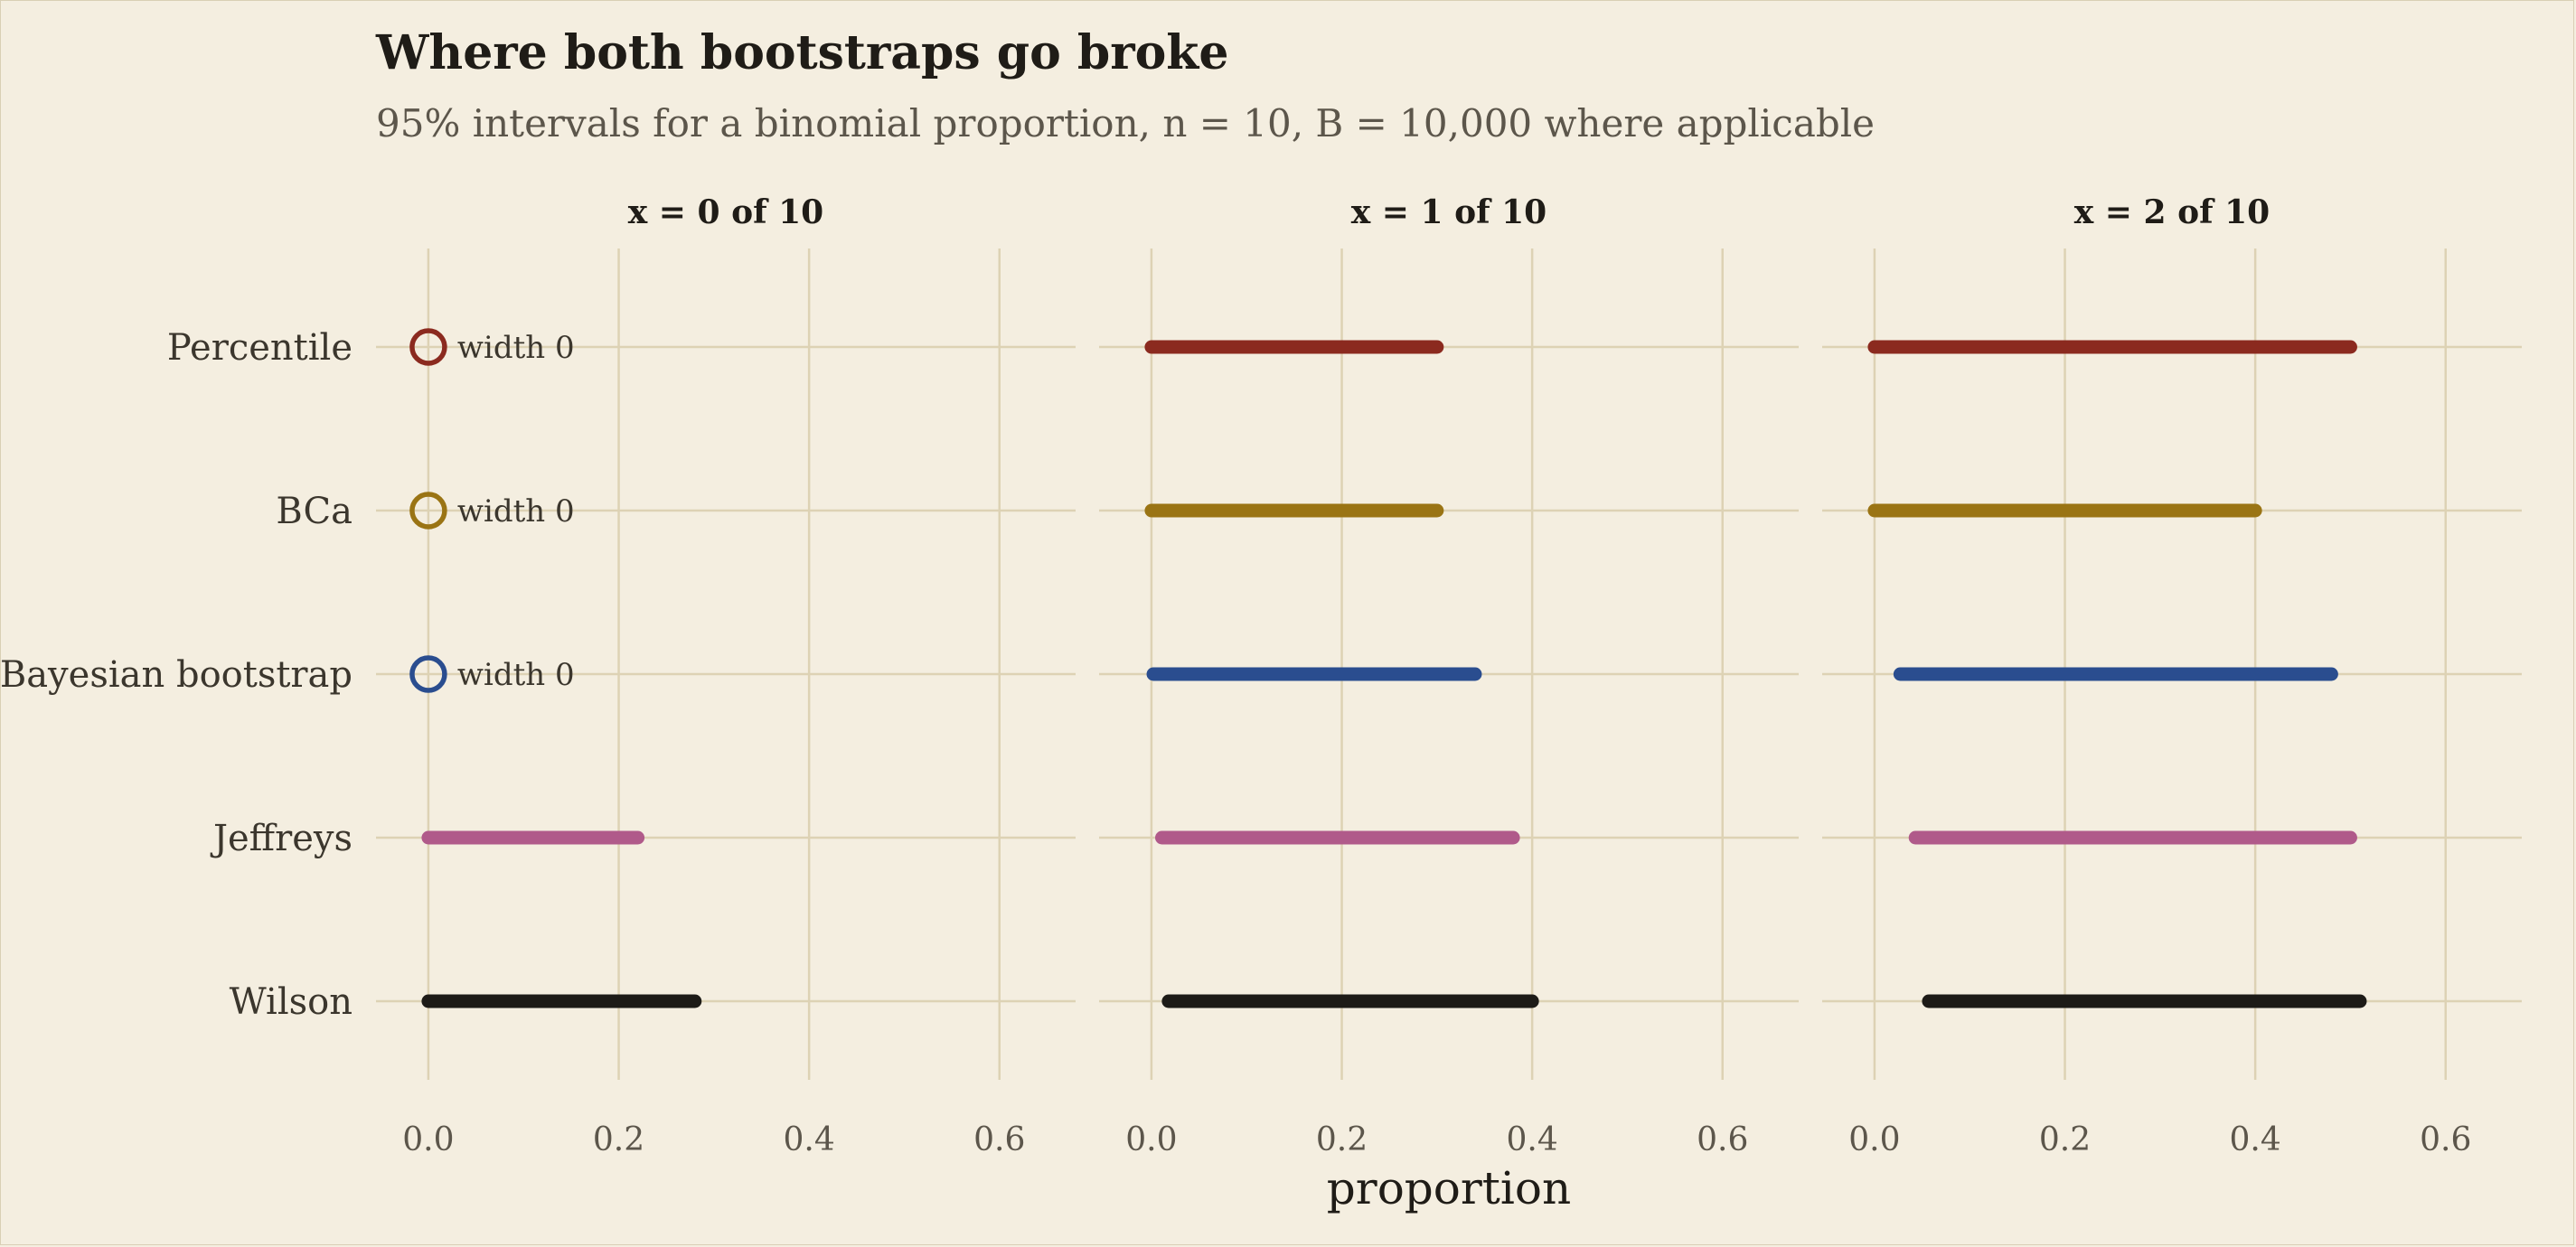 The height and width of the screenshot is (1247, 2576). I want to click on zero-width-marker-bca, so click(428, 511).